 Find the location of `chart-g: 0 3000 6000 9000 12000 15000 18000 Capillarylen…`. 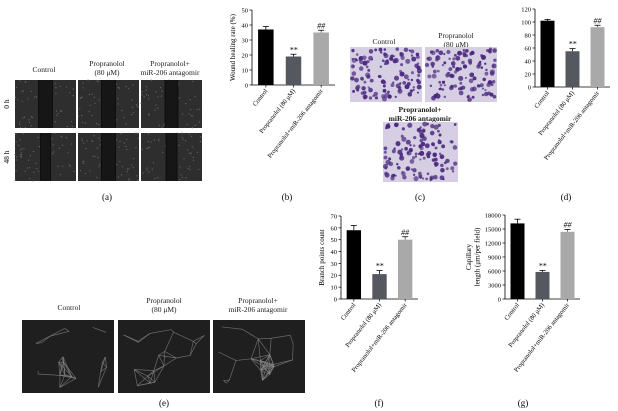

chart-g: 0 3000 6000 9000 12000 15000 18000 Capillarylen… is located at coordinates (522, 293).